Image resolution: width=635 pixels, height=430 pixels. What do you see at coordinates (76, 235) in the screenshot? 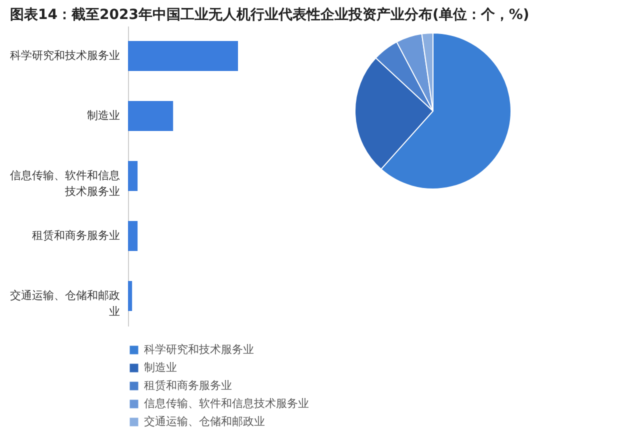
I see `y-tick-label: 租赁和商务服务业` at bounding box center [76, 235].